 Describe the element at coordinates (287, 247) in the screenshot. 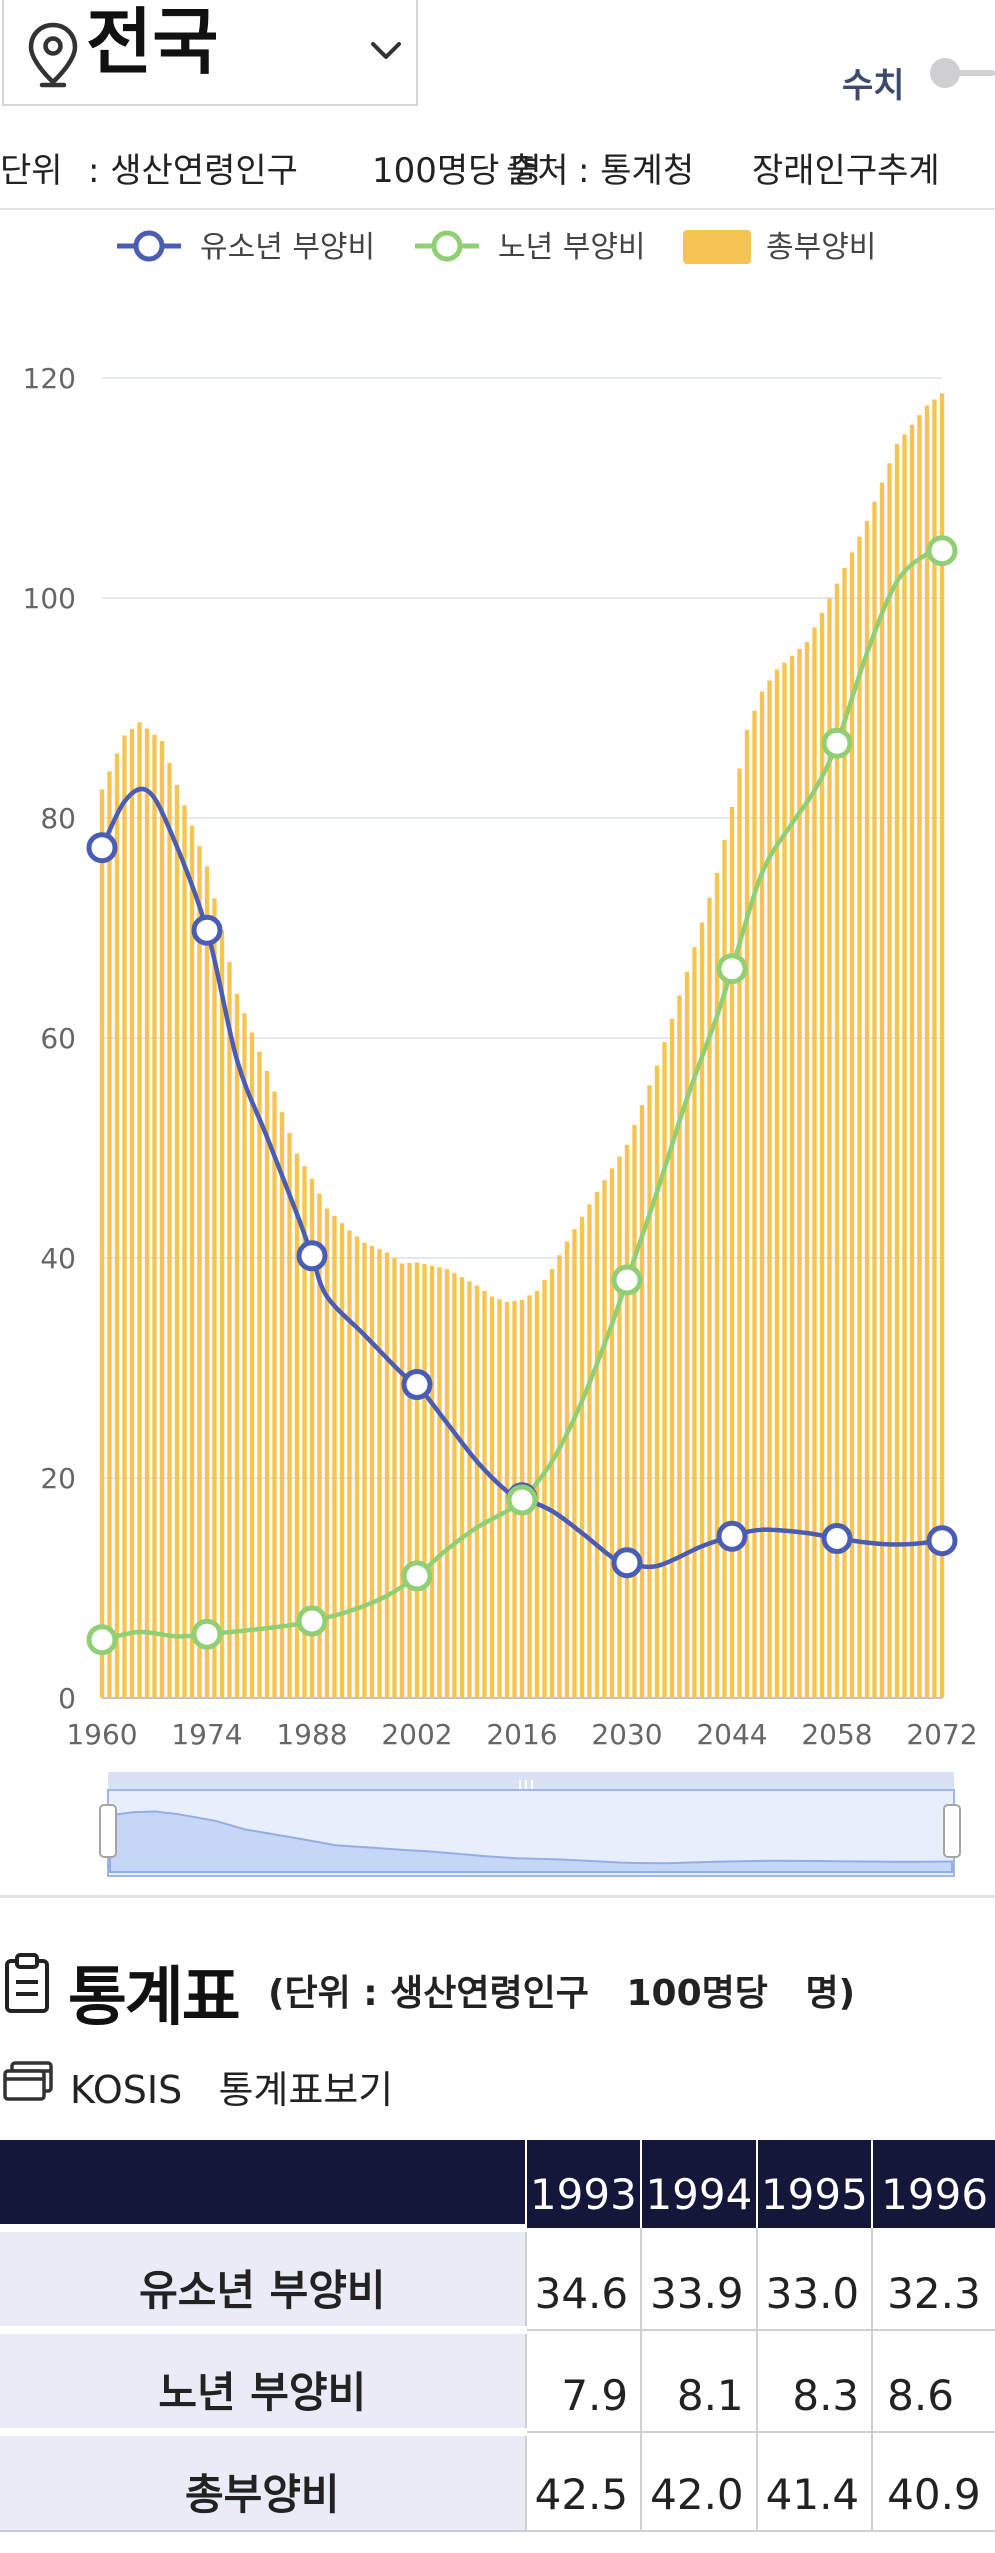

I see `legend-youth-label: 유소년 부양비` at that location.